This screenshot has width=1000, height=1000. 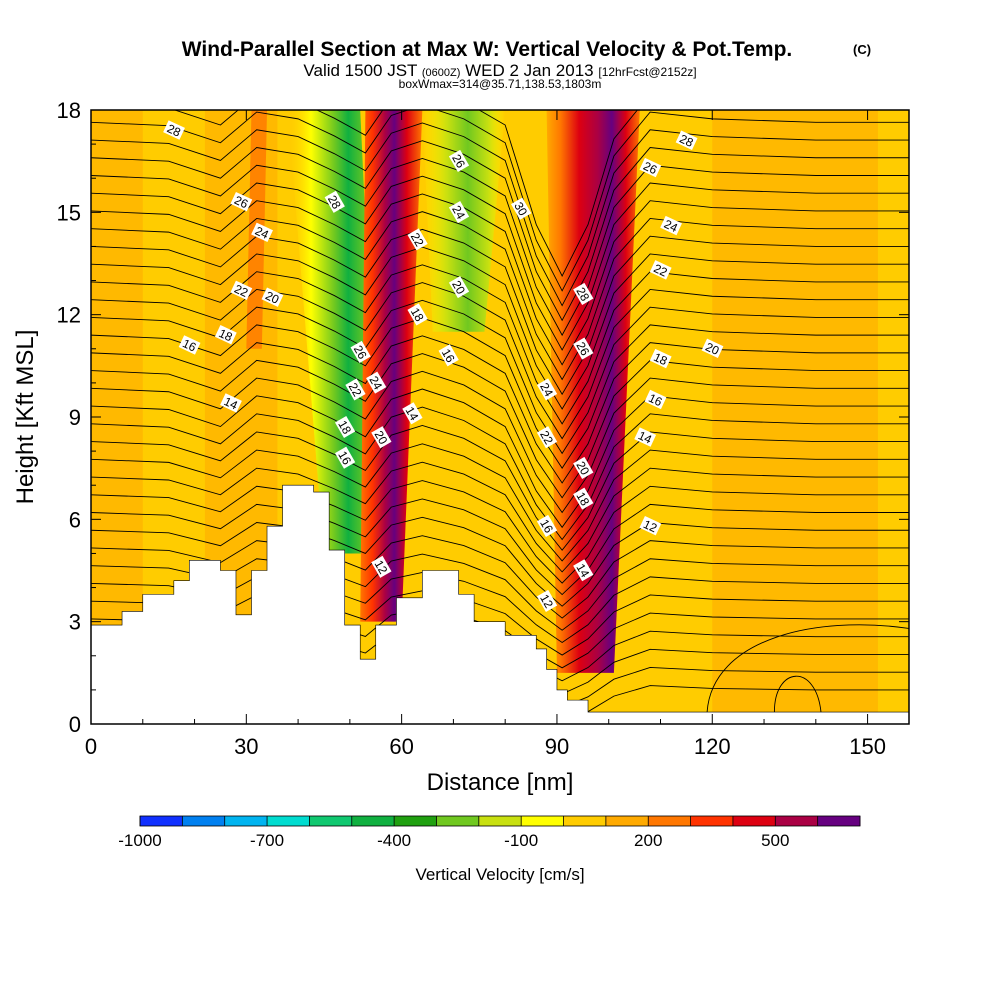 I want to click on colorbar-tick-label: -100, so click(x=521, y=840).